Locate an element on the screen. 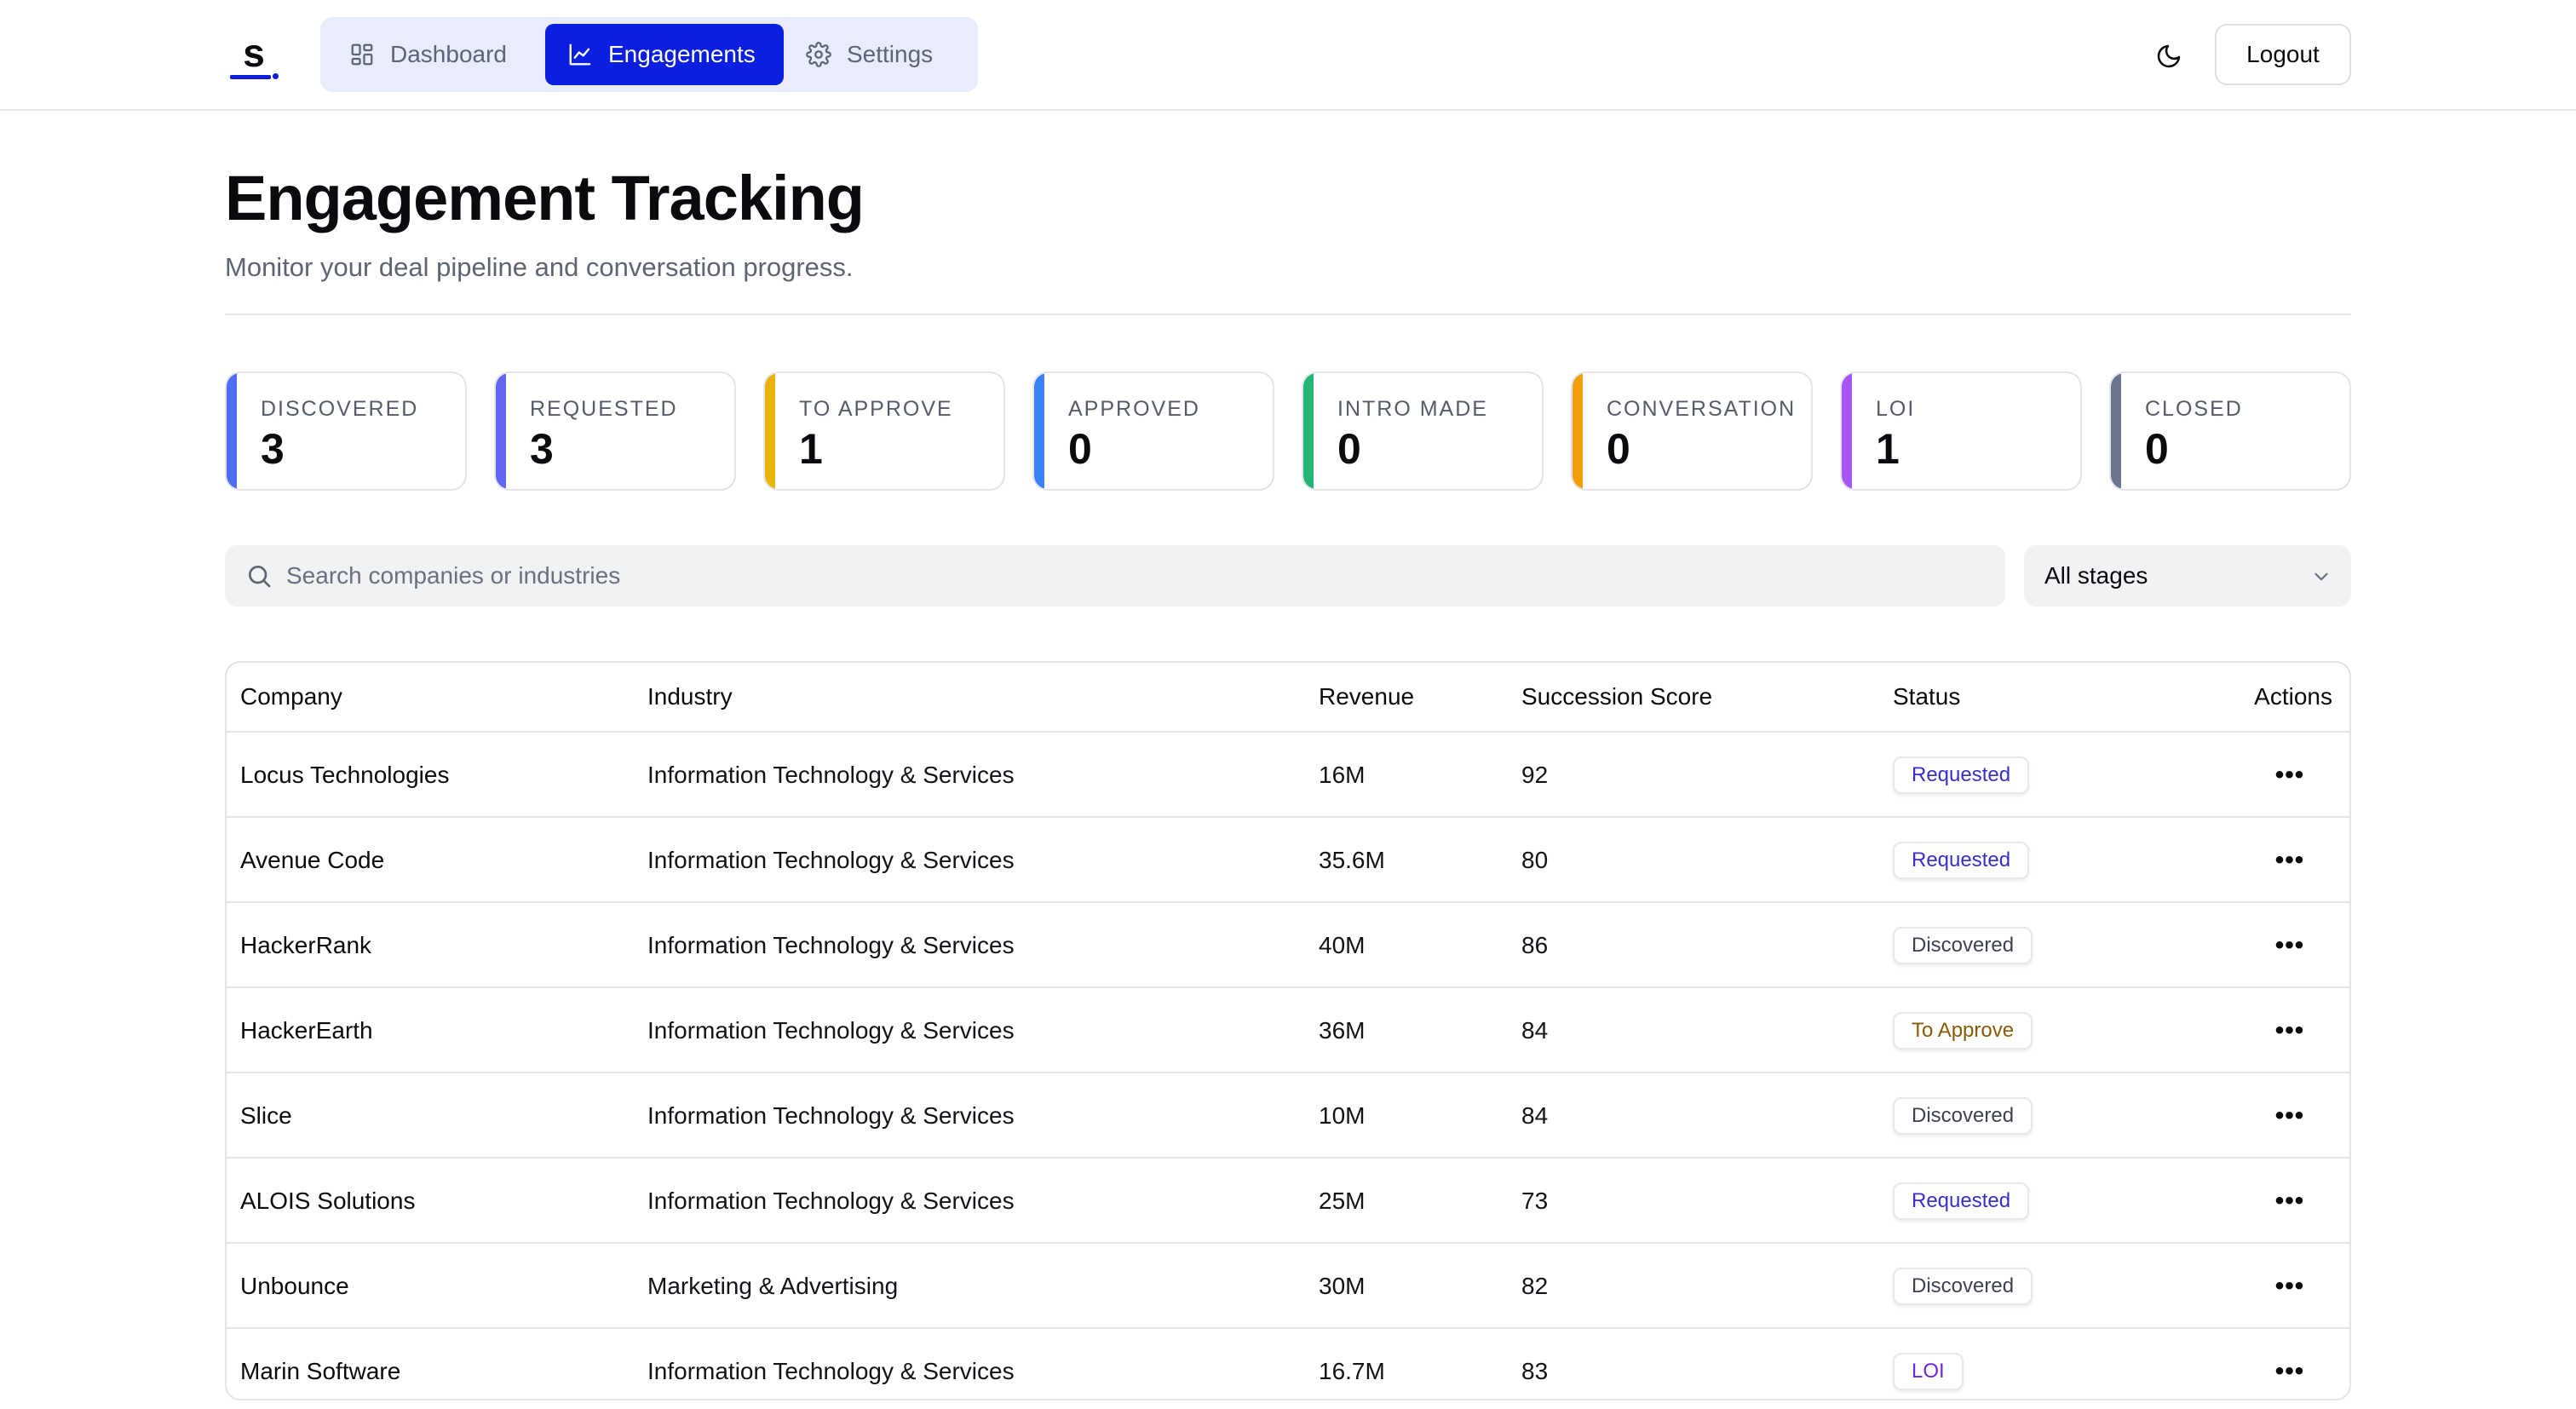 The width and height of the screenshot is (2576, 1409). succession-score: 80 is located at coordinates (1535, 860).